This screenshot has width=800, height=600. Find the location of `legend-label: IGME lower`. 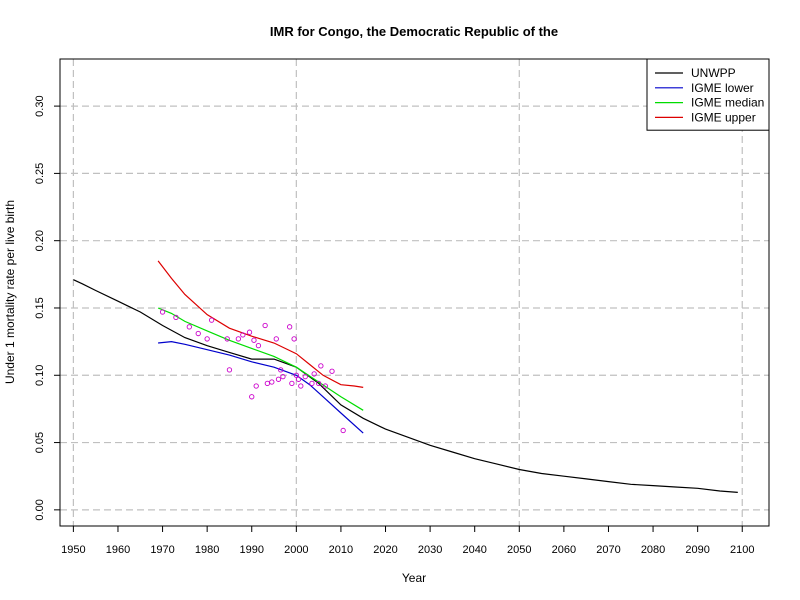

legend-label: IGME lower is located at coordinates (722, 88).